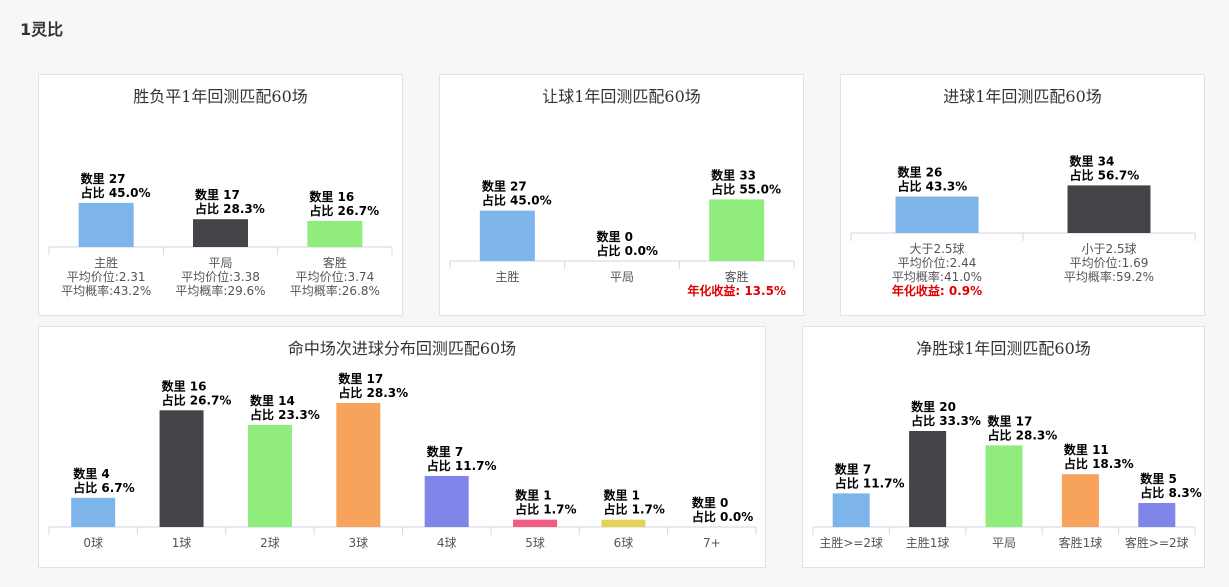  Describe the element at coordinates (733, 174) in the screenshot. I see `data-label-count: 数里 33` at that location.